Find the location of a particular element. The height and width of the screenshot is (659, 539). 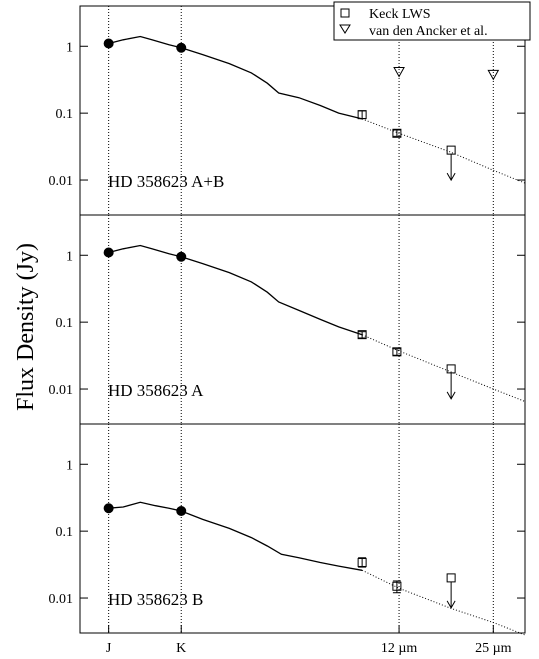

panel-label: HD 358623 B is located at coordinates (155, 599).